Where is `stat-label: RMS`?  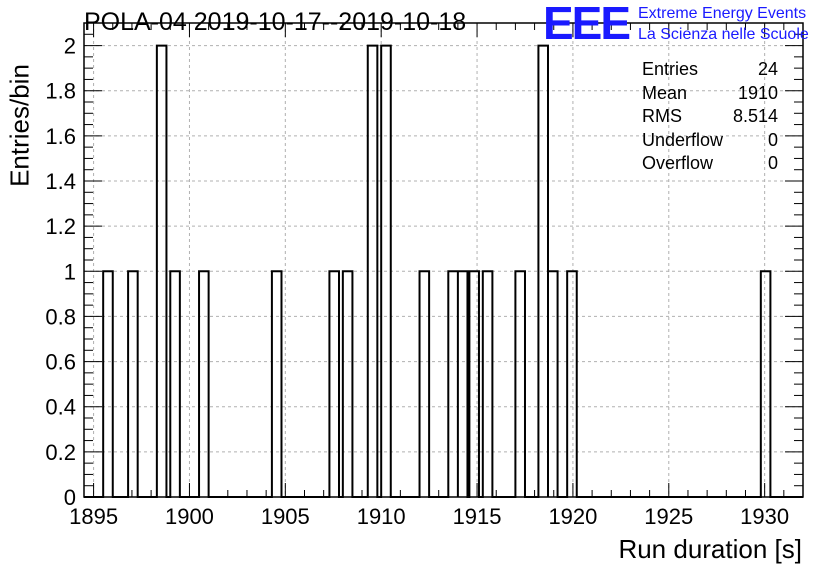
stat-label: RMS is located at coordinates (662, 116).